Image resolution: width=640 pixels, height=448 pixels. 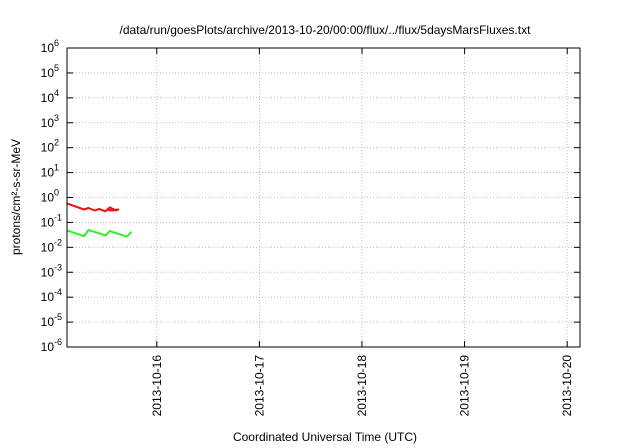 I want to click on y-tick-label-exponent: 1, so click(x=56, y=168).